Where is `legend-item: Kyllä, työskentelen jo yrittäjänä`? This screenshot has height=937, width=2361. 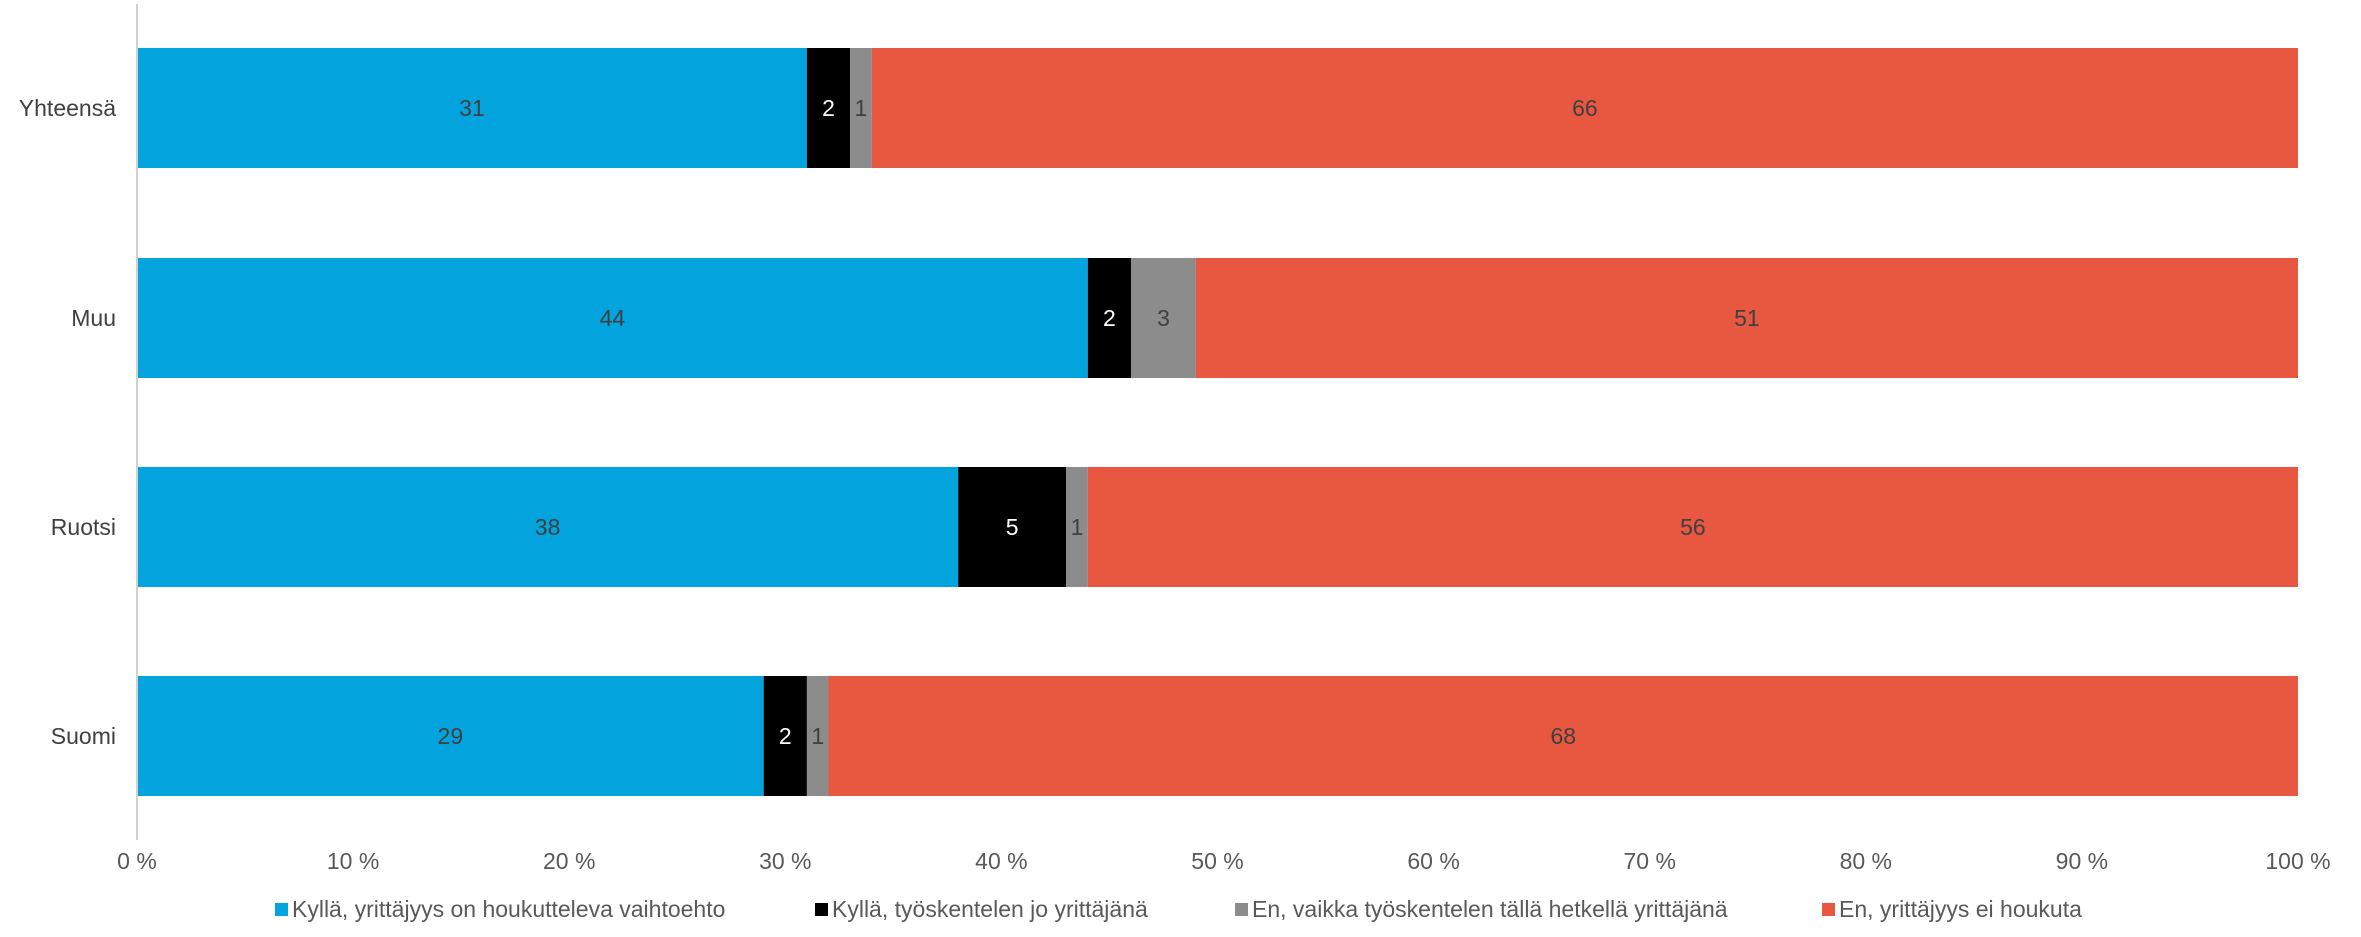
legend-item: Kyllä, työskentelen jo yrittäjänä is located at coordinates (981, 909).